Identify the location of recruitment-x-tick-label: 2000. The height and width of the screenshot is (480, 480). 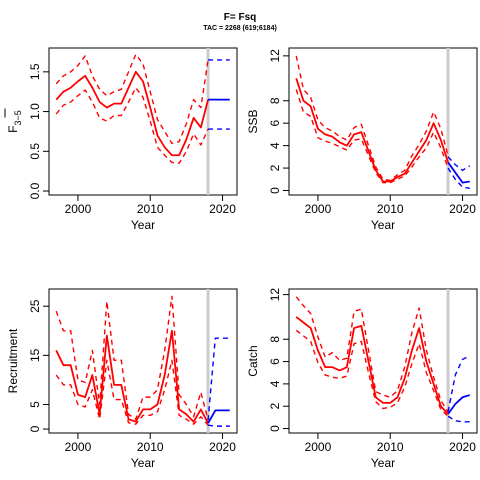
(78, 447).